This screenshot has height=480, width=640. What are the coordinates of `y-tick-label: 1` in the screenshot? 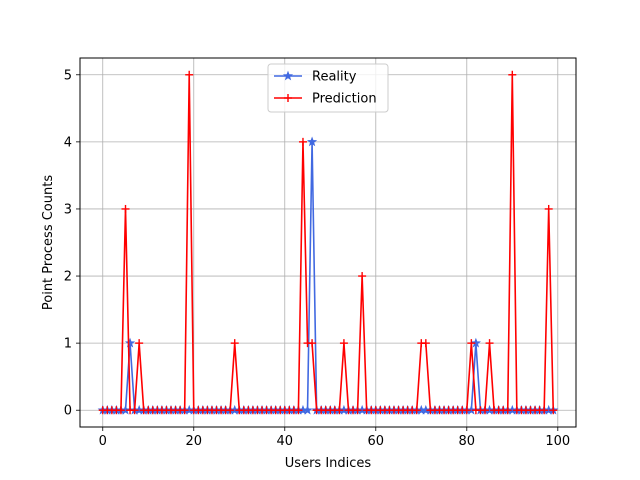 It's located at (68, 344).